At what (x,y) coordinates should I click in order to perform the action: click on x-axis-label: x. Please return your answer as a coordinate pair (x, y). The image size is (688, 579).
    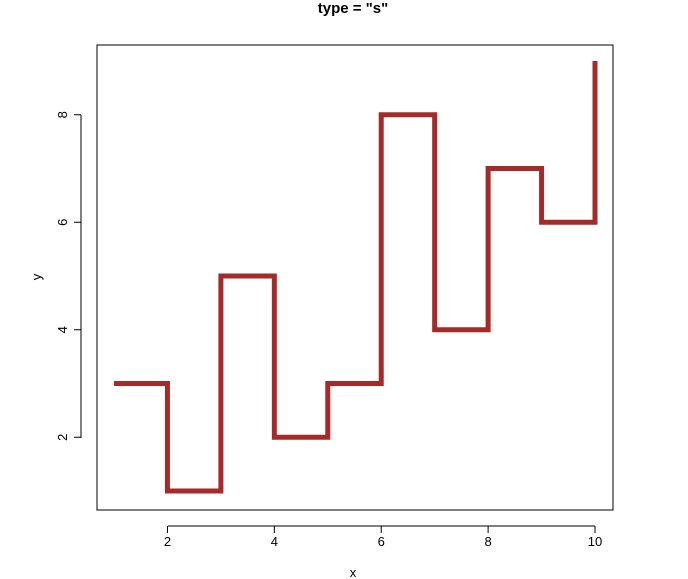
    Looking at the image, I should click on (353, 572).